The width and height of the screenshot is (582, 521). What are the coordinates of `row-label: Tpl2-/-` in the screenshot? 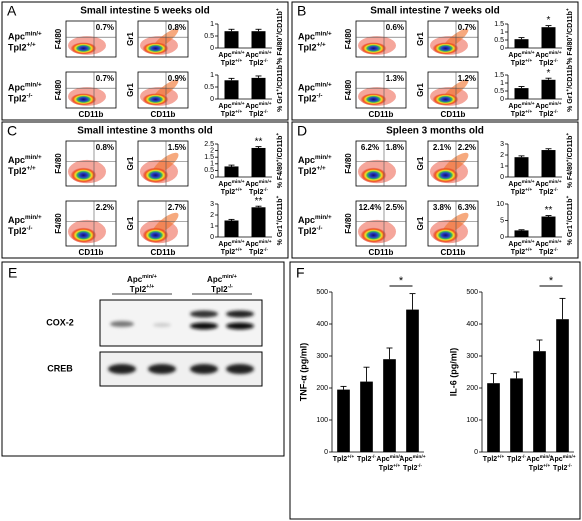 It's located at (20, 230).